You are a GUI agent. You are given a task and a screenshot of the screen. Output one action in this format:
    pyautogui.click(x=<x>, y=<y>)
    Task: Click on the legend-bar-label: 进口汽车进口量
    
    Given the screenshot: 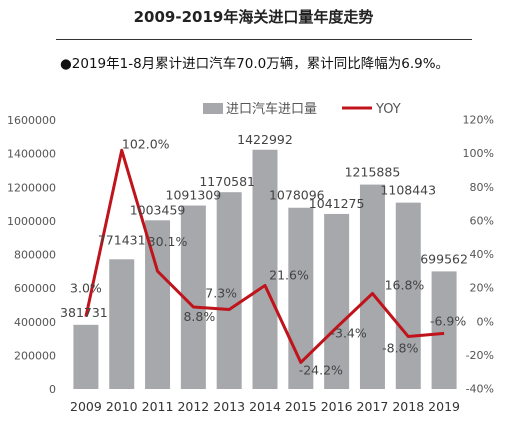 What is the action you would take?
    pyautogui.click(x=271, y=109)
    